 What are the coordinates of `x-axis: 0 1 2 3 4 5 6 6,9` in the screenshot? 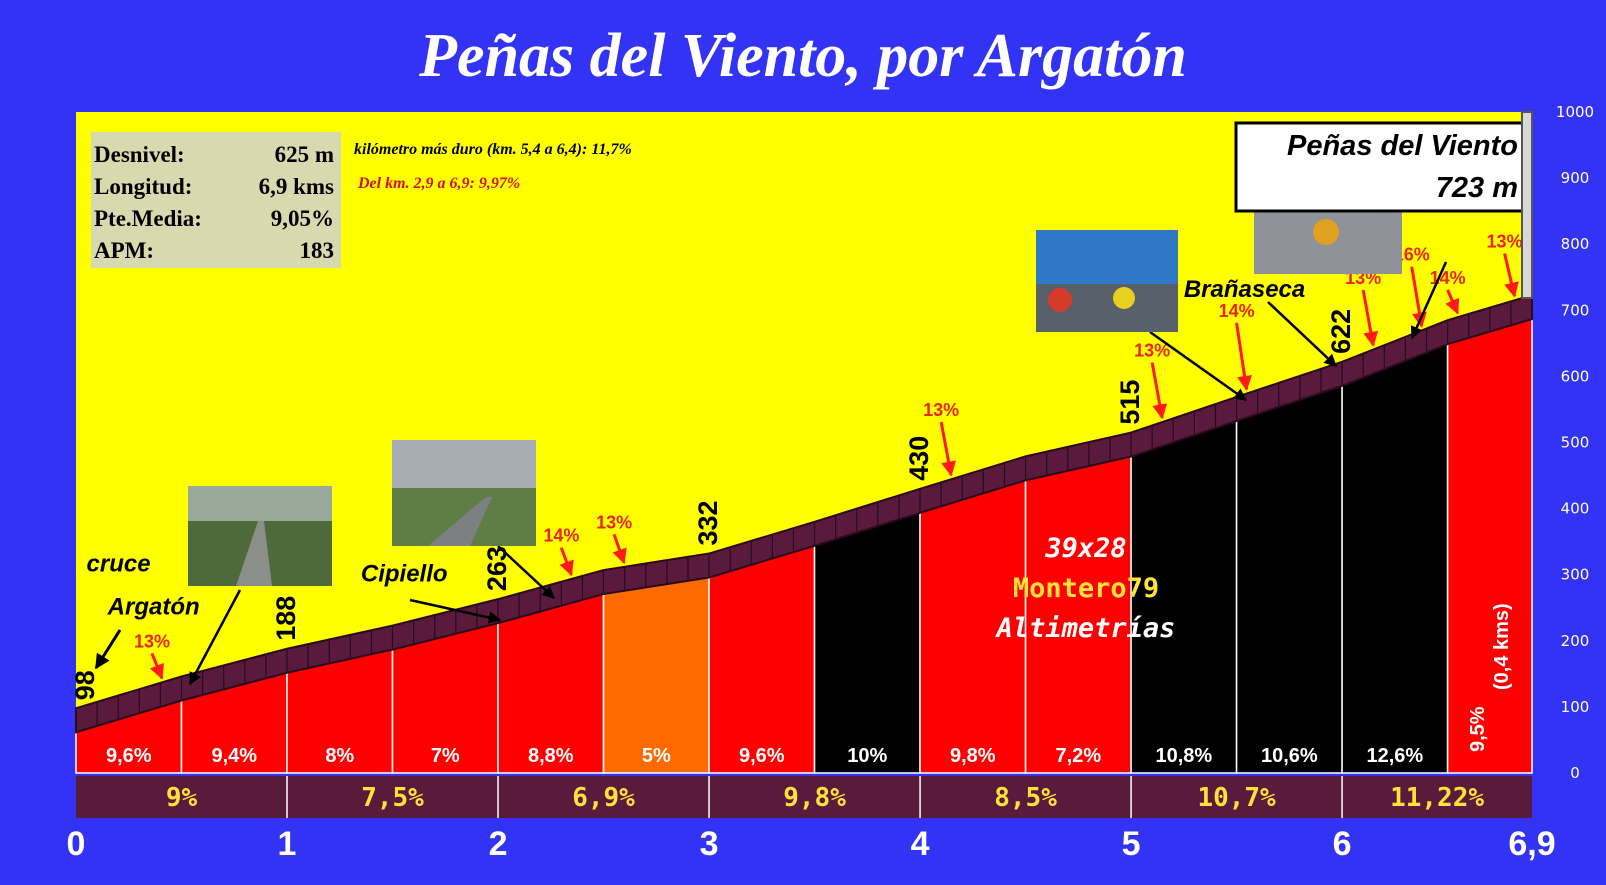 It's located at (811, 844).